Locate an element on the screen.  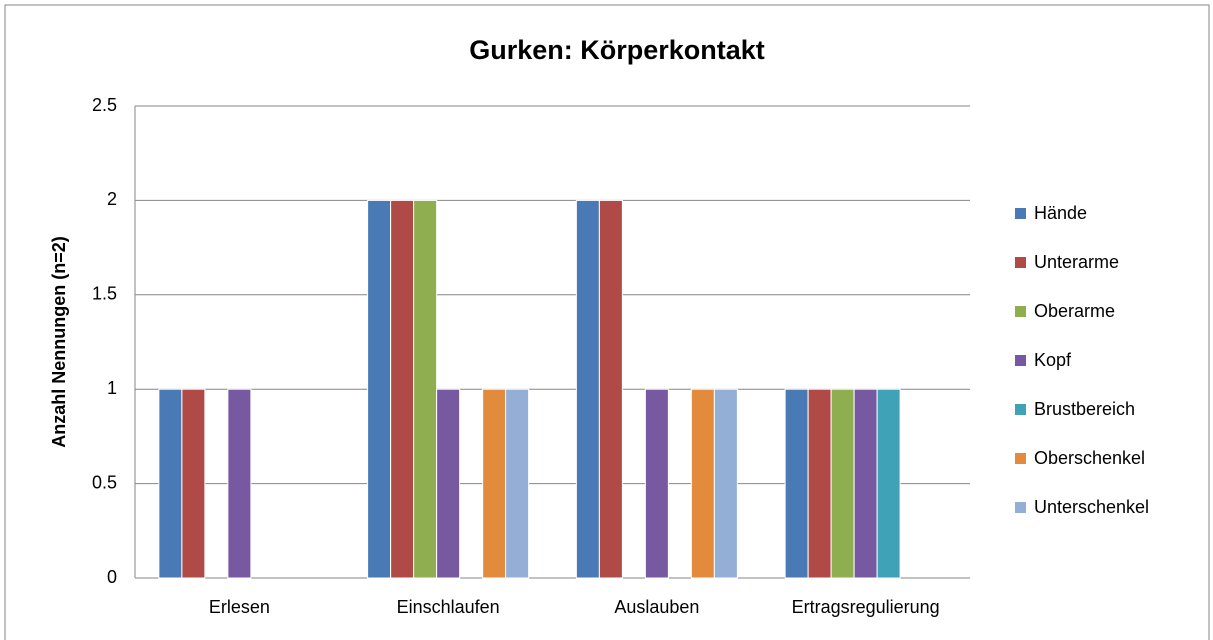
legend-label: Unterschenkel is located at coordinates (1091, 507).